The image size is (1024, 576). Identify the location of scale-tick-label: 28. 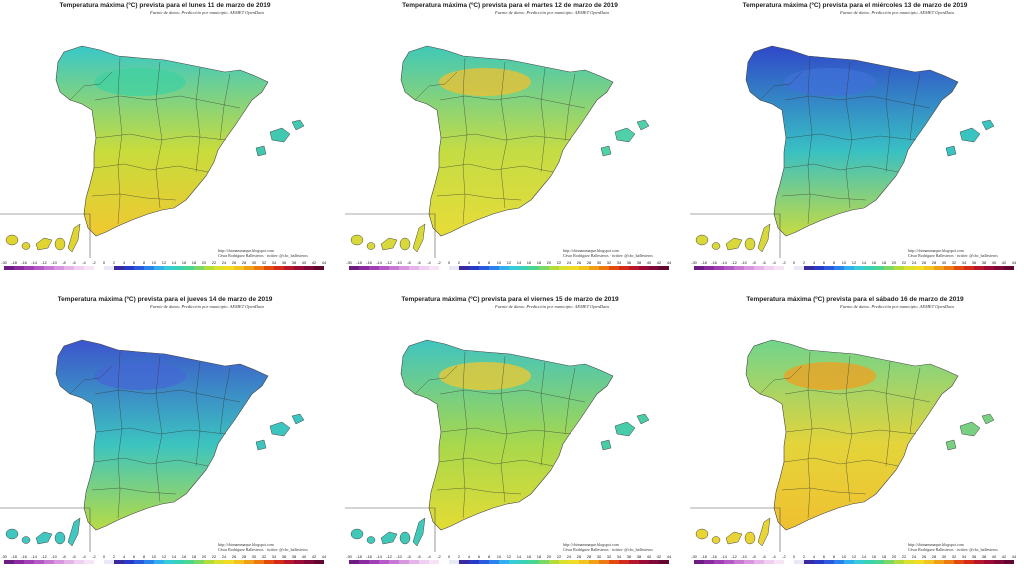
(934, 262).